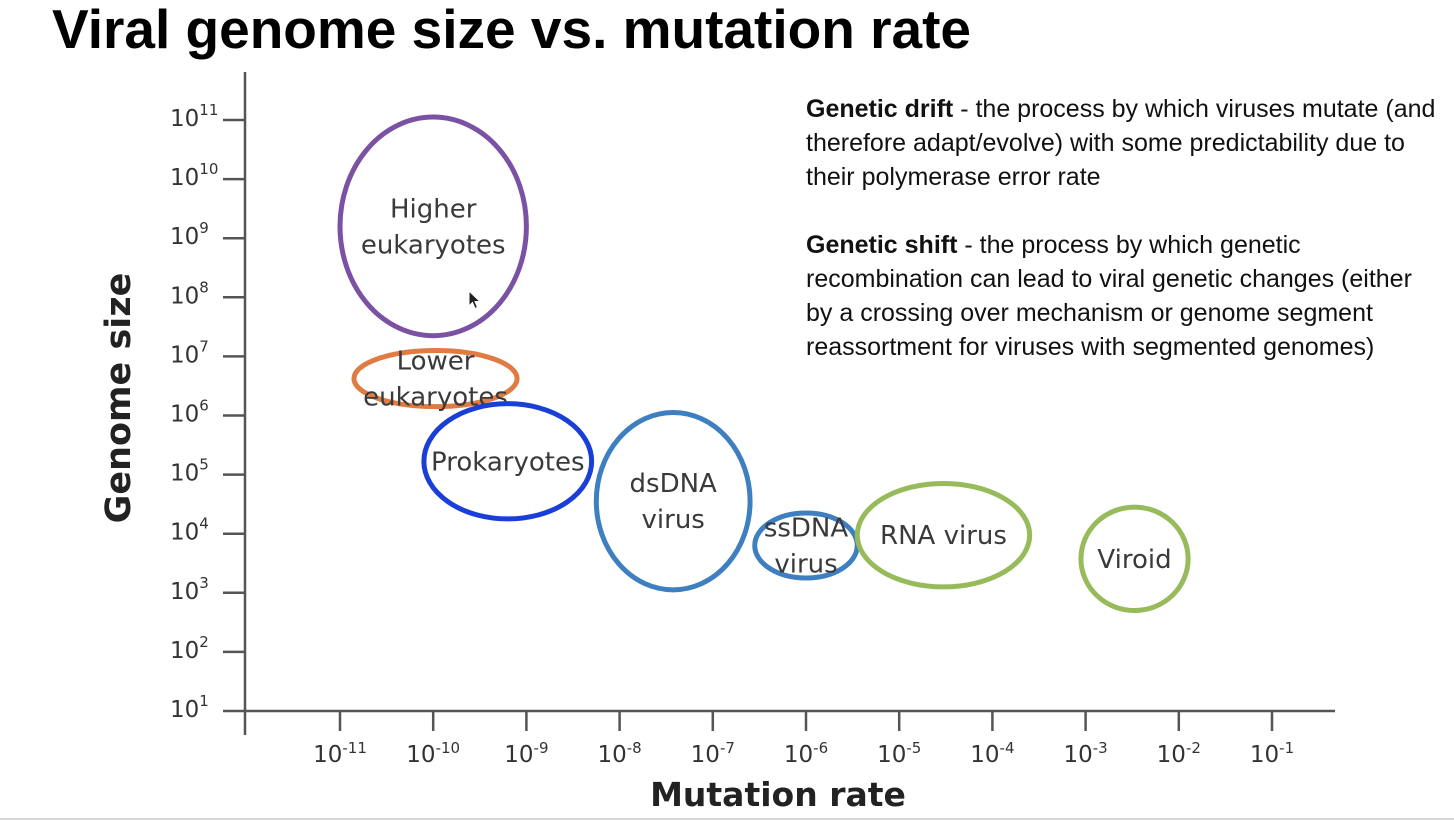 Image resolution: width=1454 pixels, height=822 pixels. Describe the element at coordinates (806, 529) in the screenshot. I see `group-label: ssDNA` at that location.